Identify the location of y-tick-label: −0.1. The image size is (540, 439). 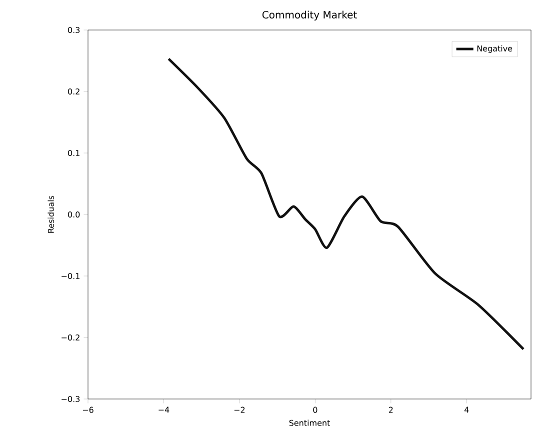
(71, 276).